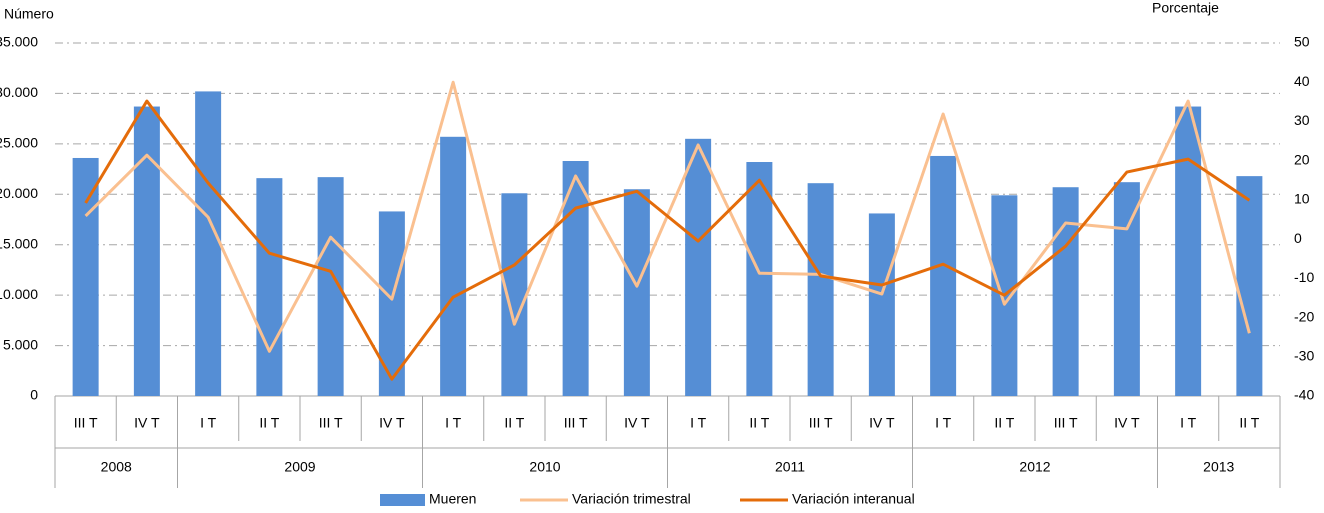 The image size is (1324, 513). Describe the element at coordinates (19, 193) in the screenshot. I see `y-tick-label: 20.000` at that location.